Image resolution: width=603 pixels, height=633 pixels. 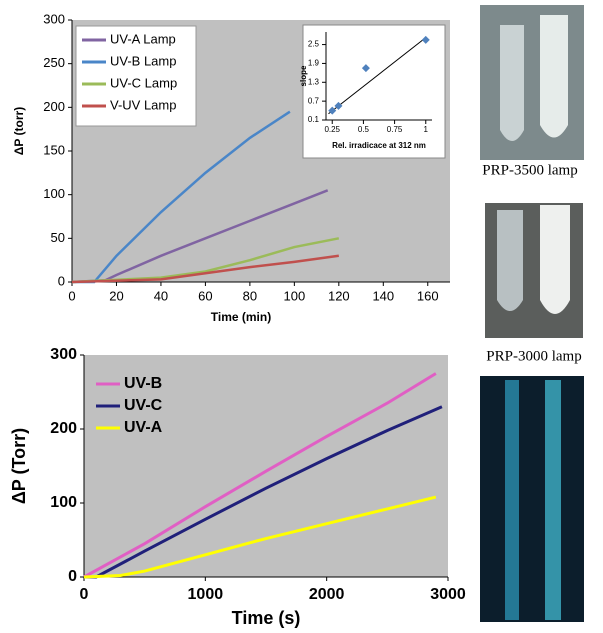 What do you see at coordinates (241, 317) in the screenshot?
I see `x-axis-label: Time (min)` at bounding box center [241, 317].